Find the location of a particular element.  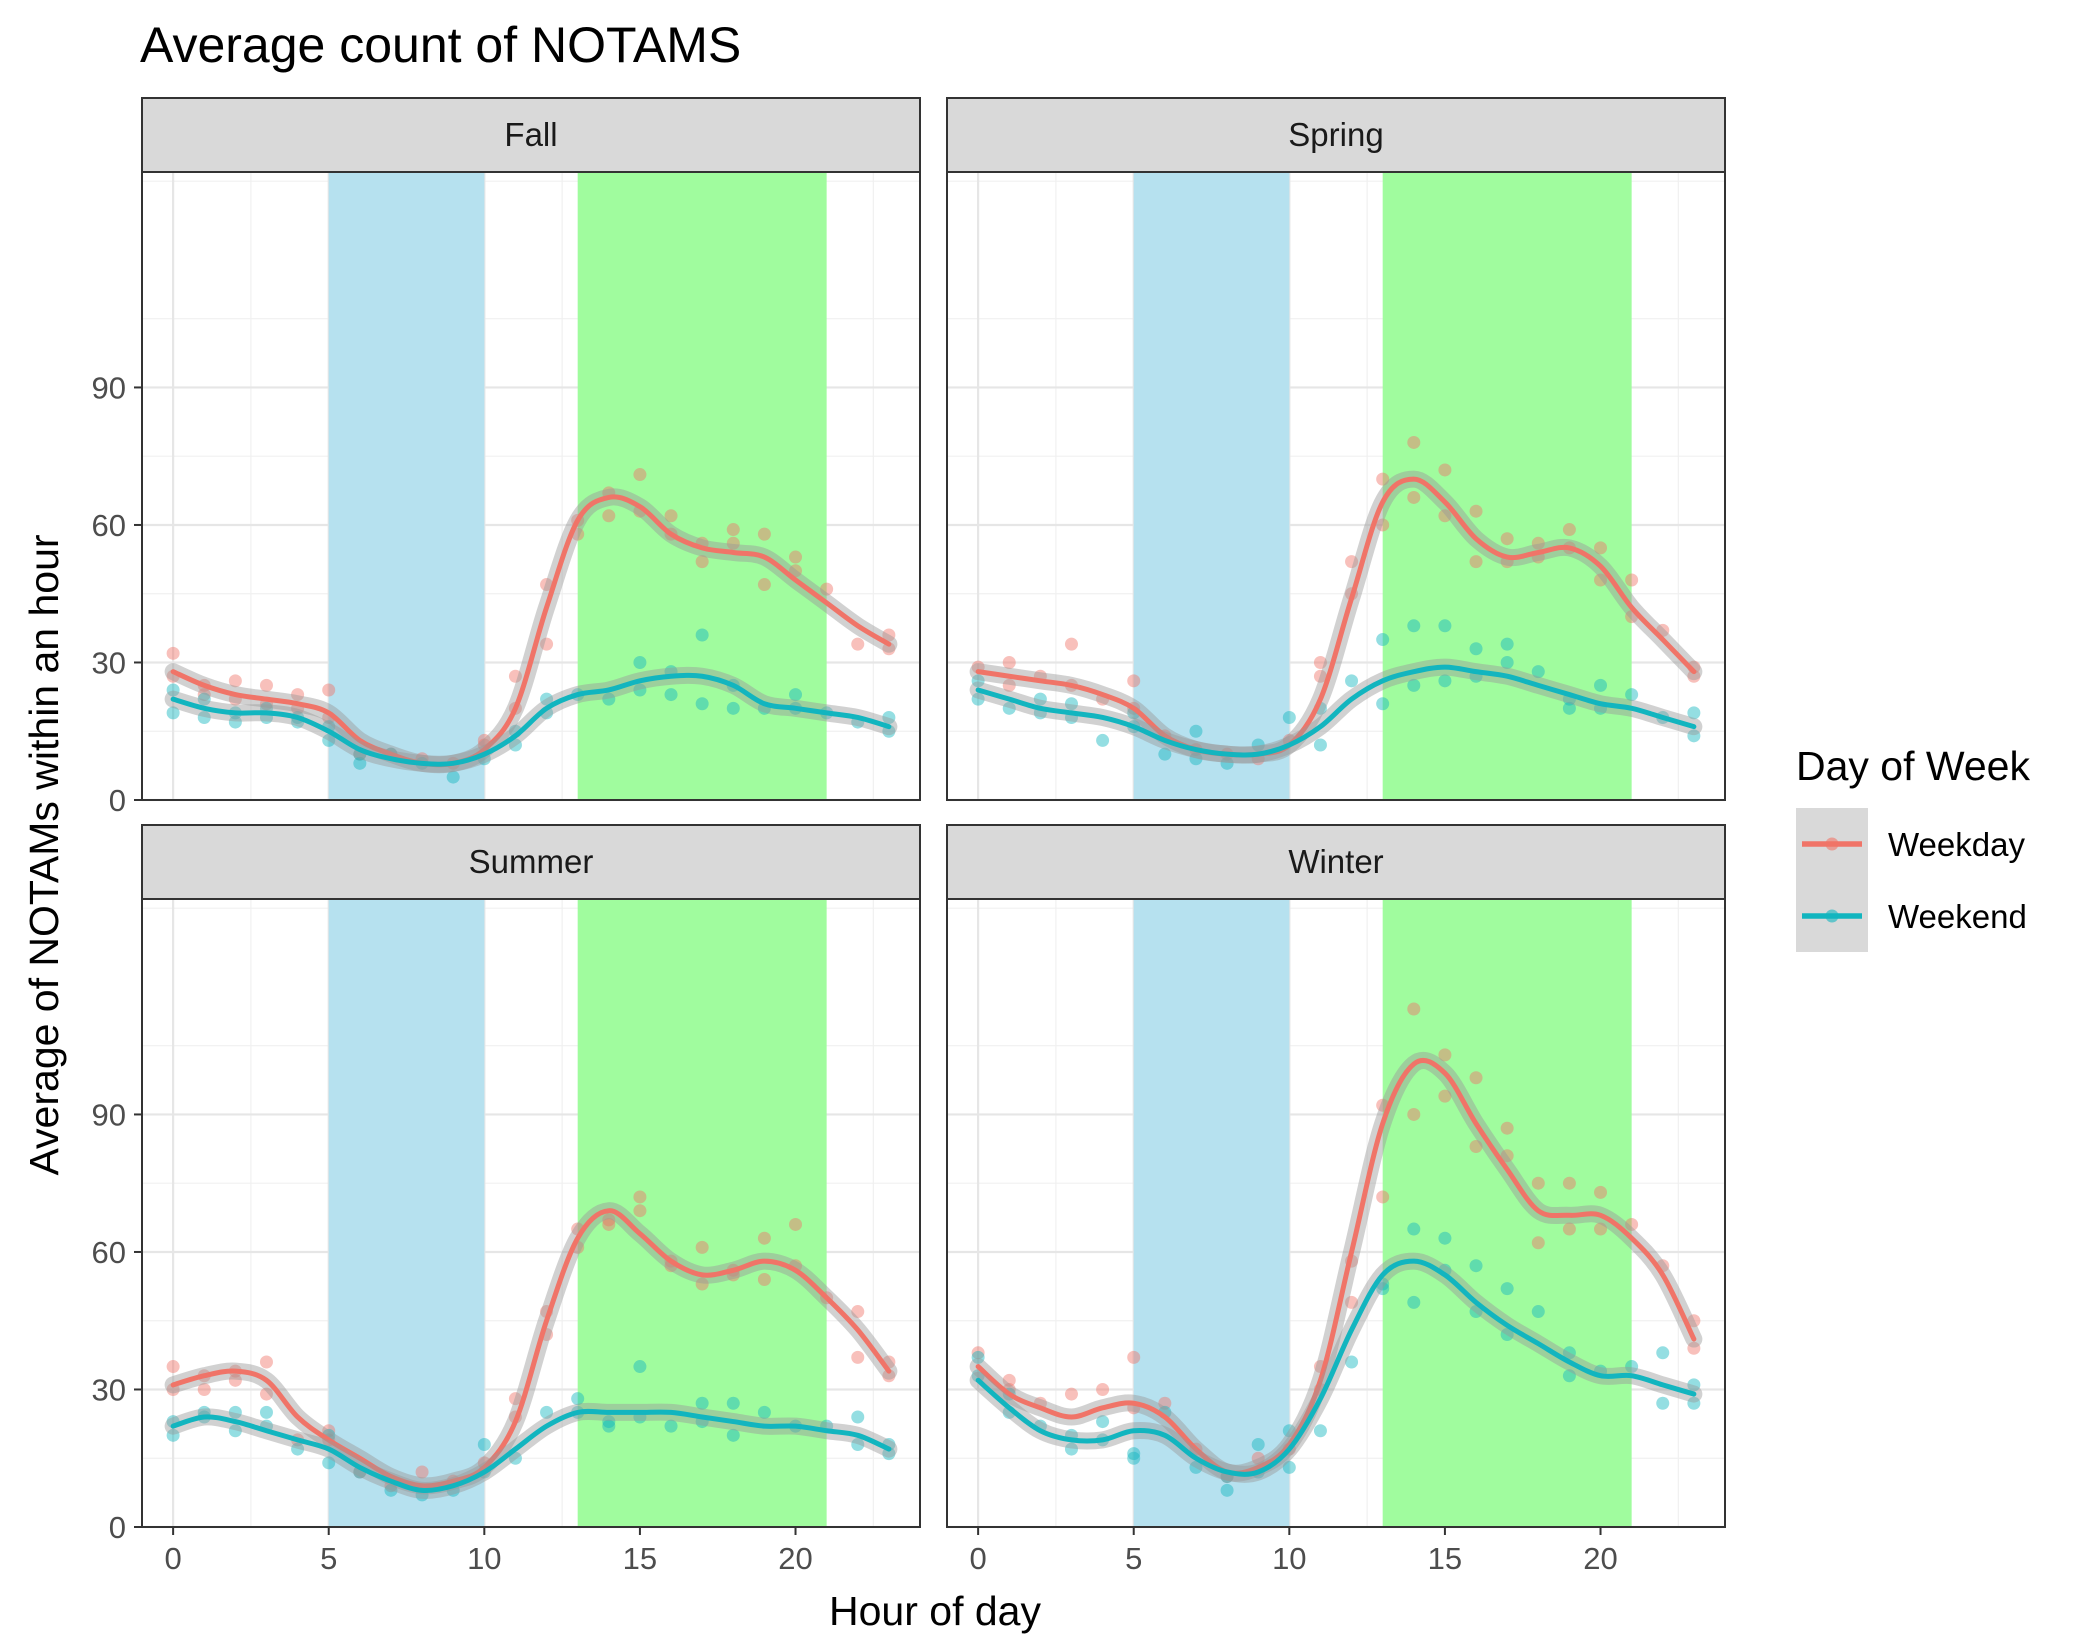

legend: Day of Week Weekday Weekend is located at coordinates (1913, 847).